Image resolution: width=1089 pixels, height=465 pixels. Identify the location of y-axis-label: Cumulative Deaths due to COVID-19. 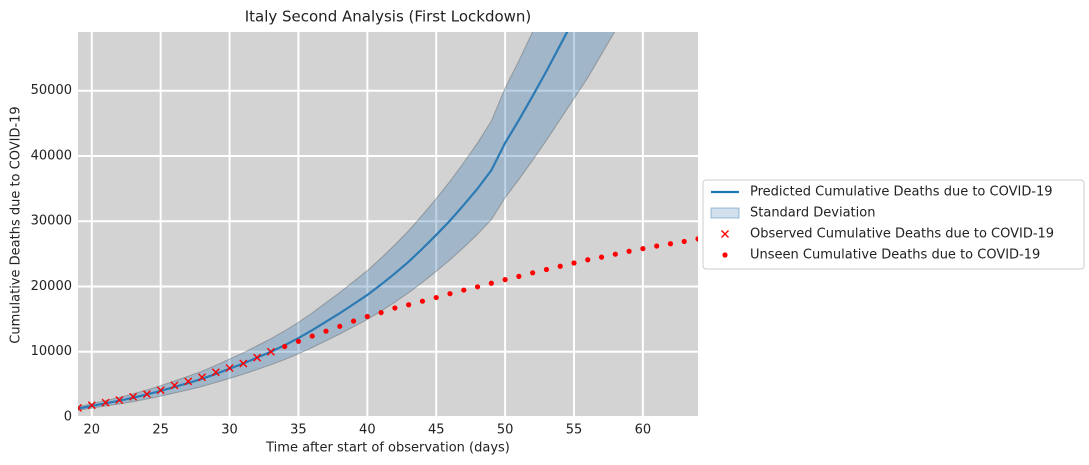
(16, 224).